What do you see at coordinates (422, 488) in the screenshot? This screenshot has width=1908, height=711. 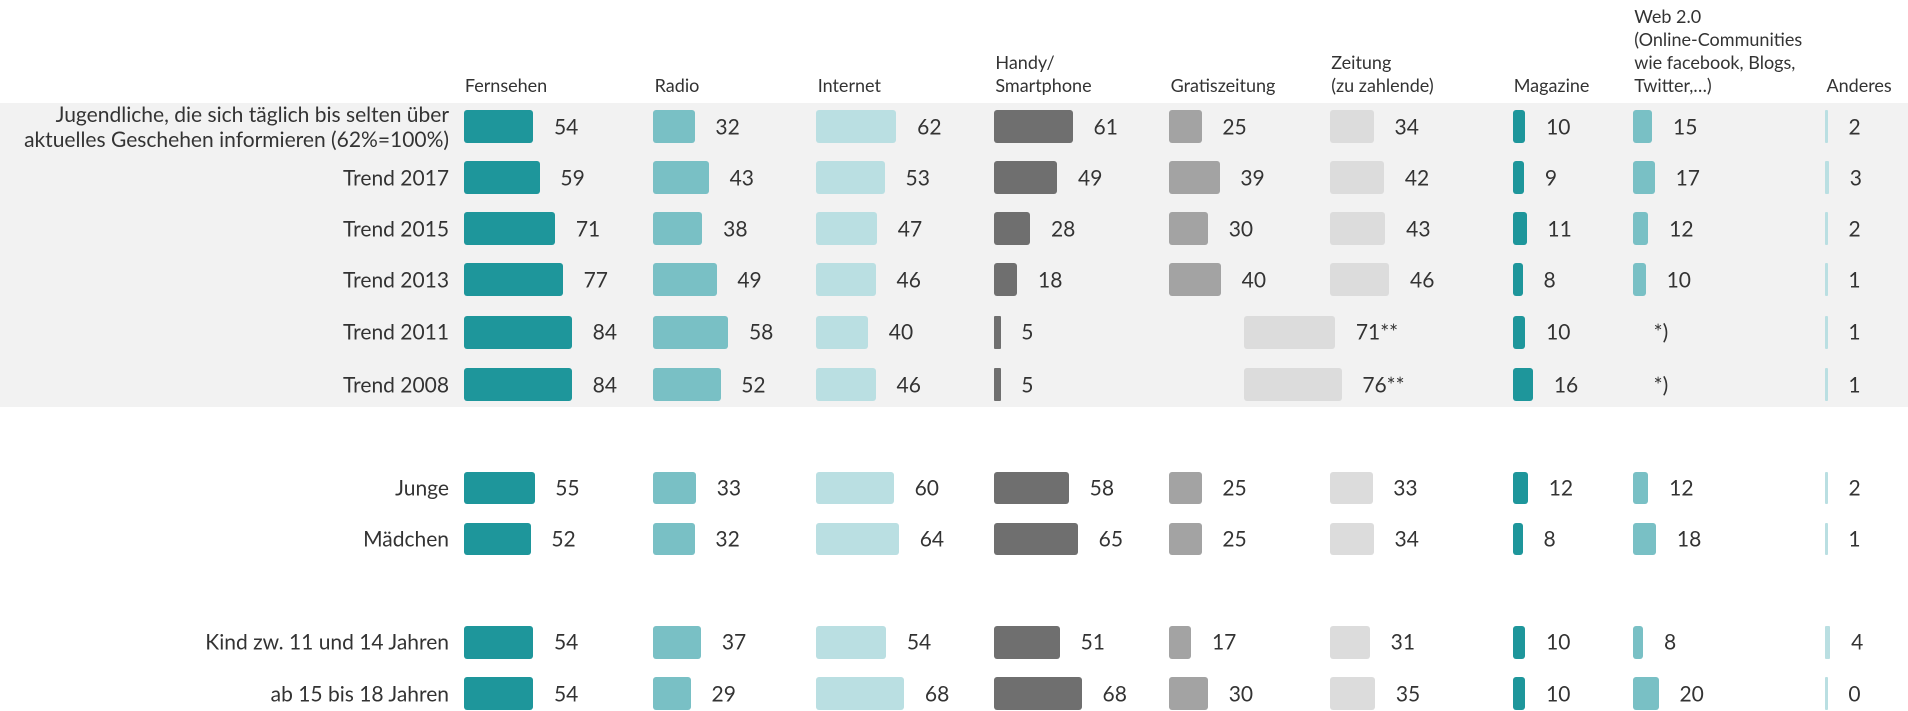 I see `row-label: Junge` at bounding box center [422, 488].